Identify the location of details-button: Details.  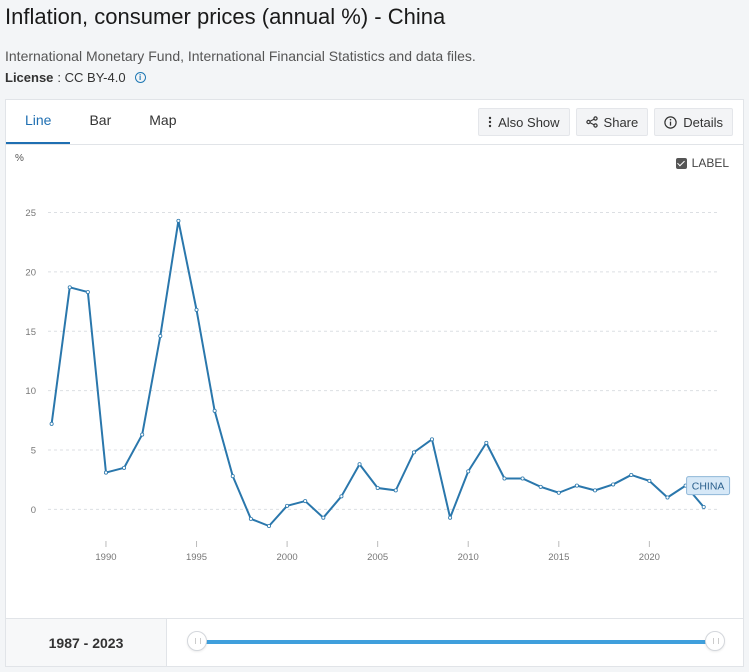
(693, 122).